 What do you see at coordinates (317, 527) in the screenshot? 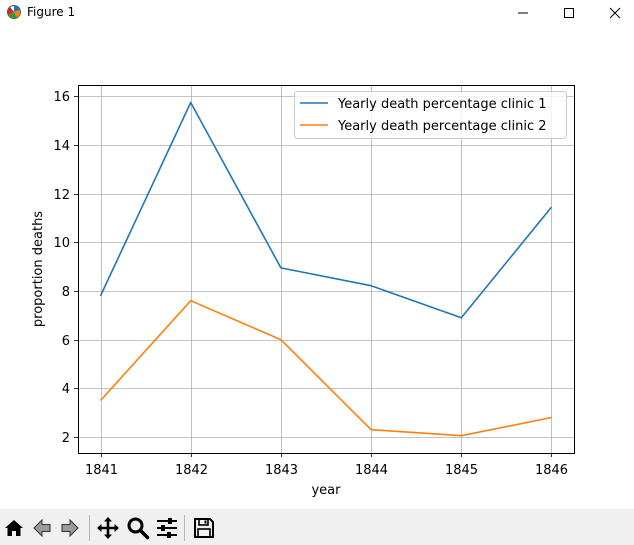
I see `navigation-toolbar` at bounding box center [317, 527].